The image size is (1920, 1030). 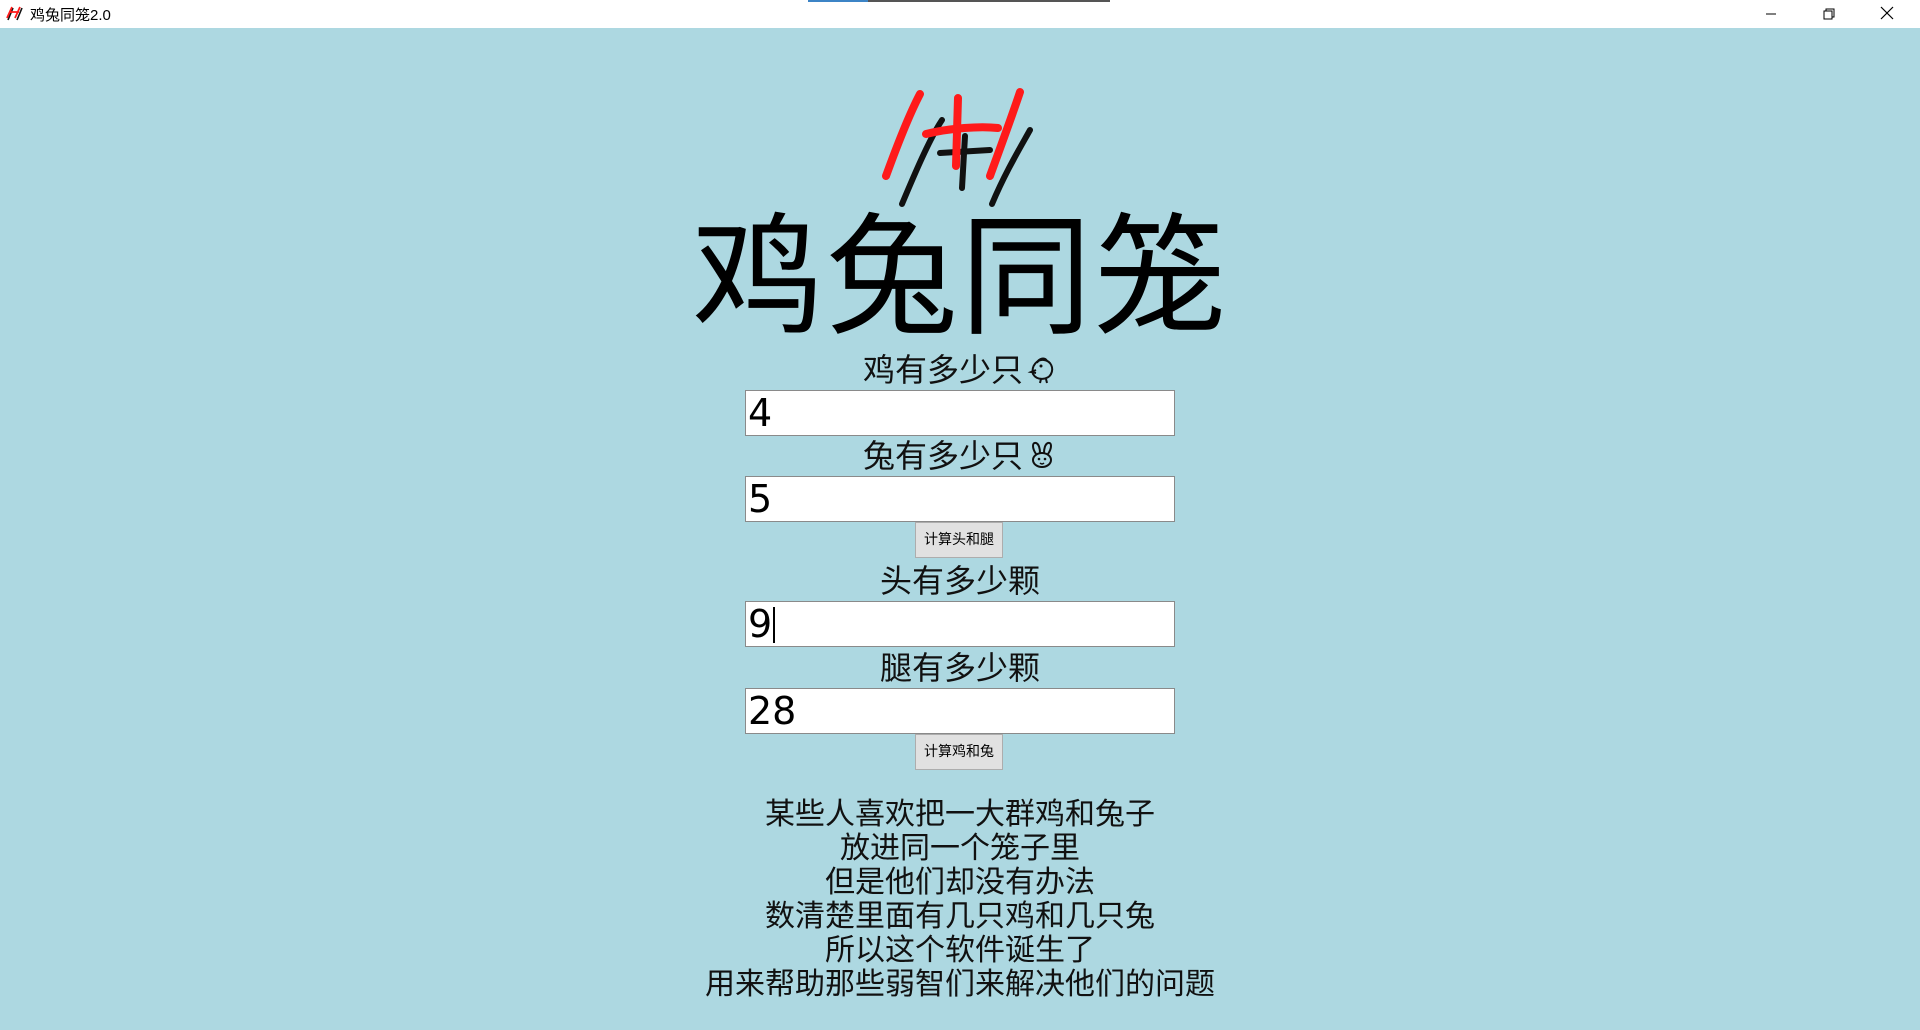 I want to click on heads-count-value: 9, so click(x=760, y=624).